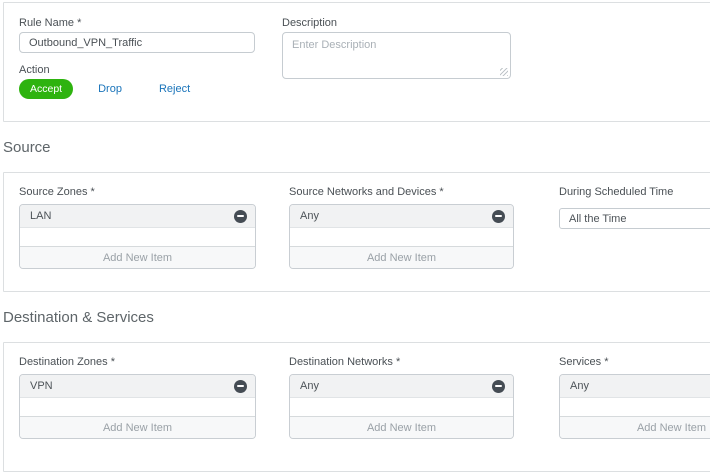 The image size is (710, 472). What do you see at coordinates (78, 317) in the screenshot?
I see `destination-section-heading: Destination & Services` at bounding box center [78, 317].